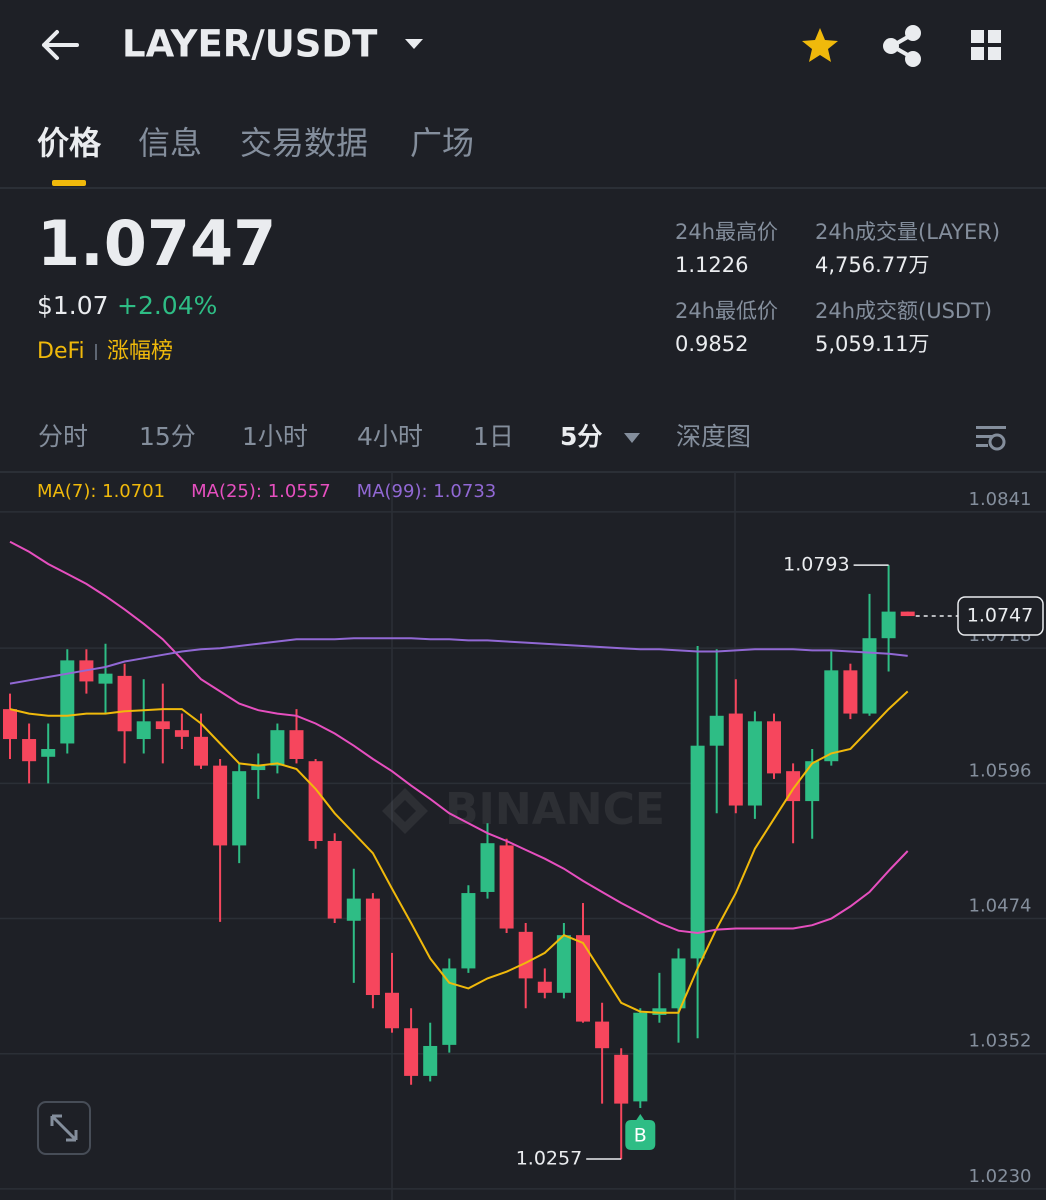 Image resolution: width=1046 pixels, height=1200 pixels. What do you see at coordinates (581, 436) in the screenshot?
I see `interval-active: 5分` at bounding box center [581, 436].